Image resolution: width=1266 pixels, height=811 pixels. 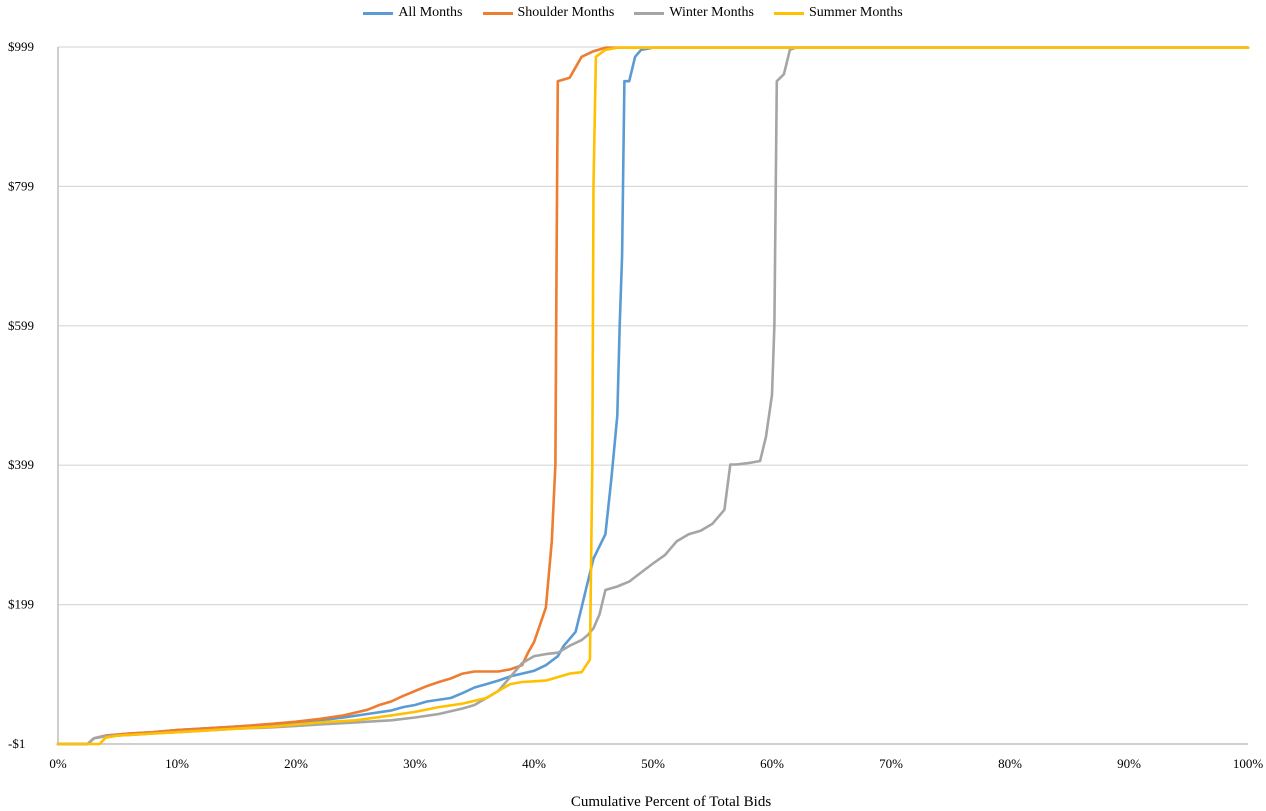 I want to click on legend-label: Winter Months, so click(x=711, y=12).